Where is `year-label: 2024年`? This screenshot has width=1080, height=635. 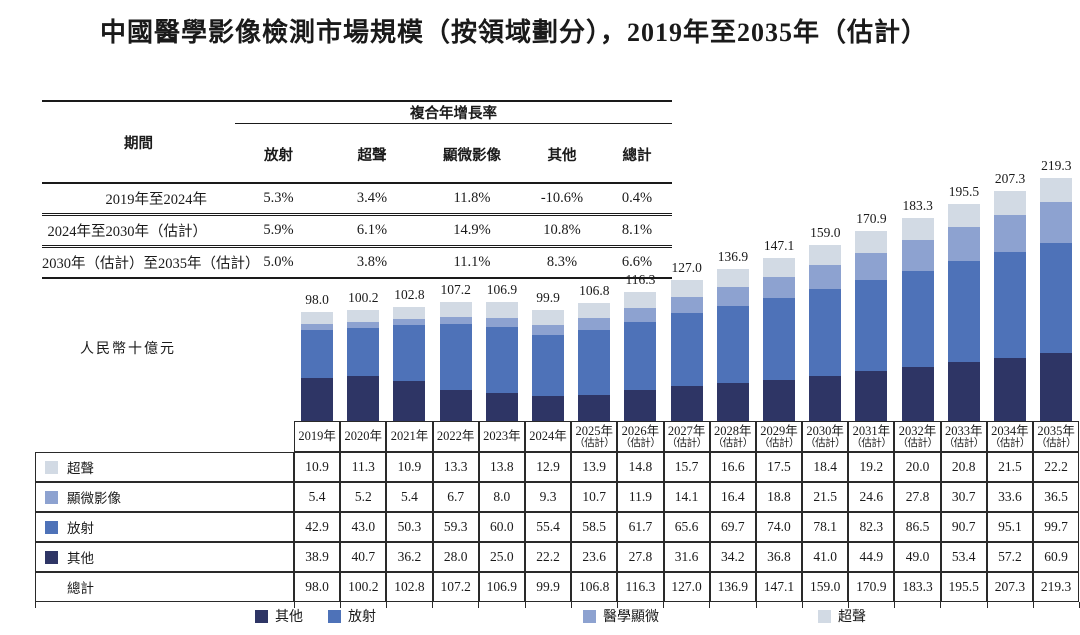
year-label: 2024年 is located at coordinates (548, 436).